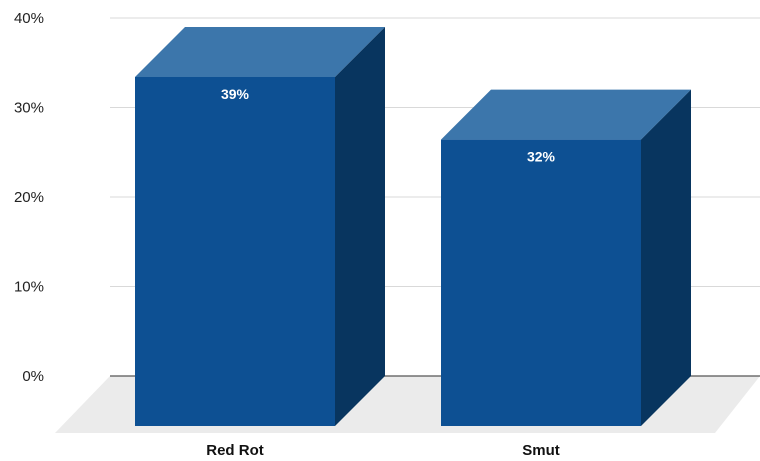  What do you see at coordinates (541, 157) in the screenshot?
I see `data-label: 32%` at bounding box center [541, 157].